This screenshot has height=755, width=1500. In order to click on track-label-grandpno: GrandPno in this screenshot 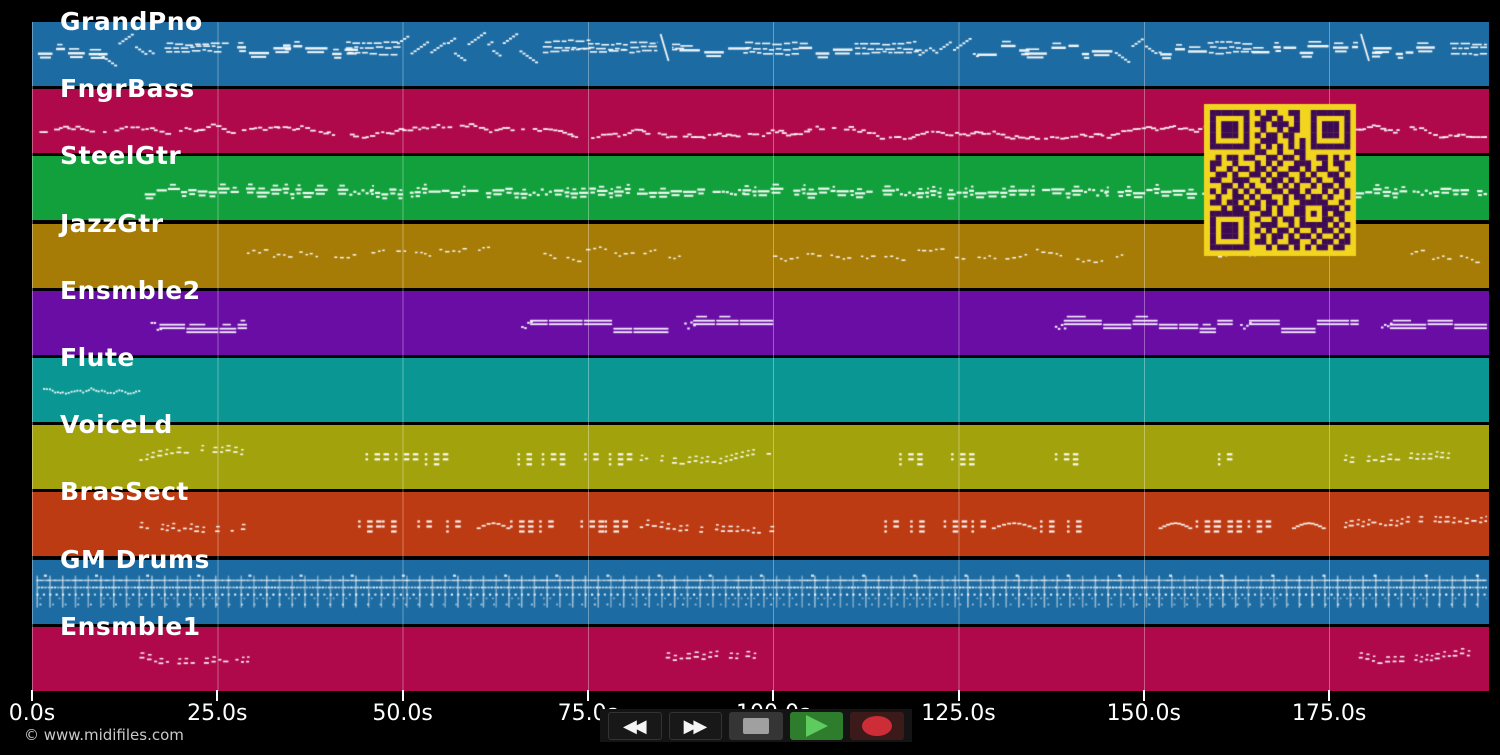, I will do `click(131, 21)`.